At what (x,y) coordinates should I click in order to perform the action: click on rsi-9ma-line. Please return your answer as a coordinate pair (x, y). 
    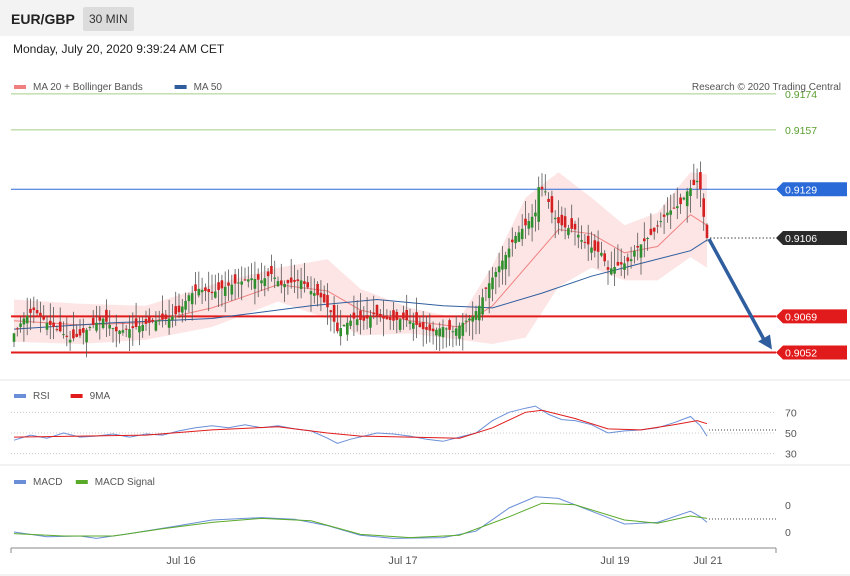
    Looking at the image, I should click on (360, 424).